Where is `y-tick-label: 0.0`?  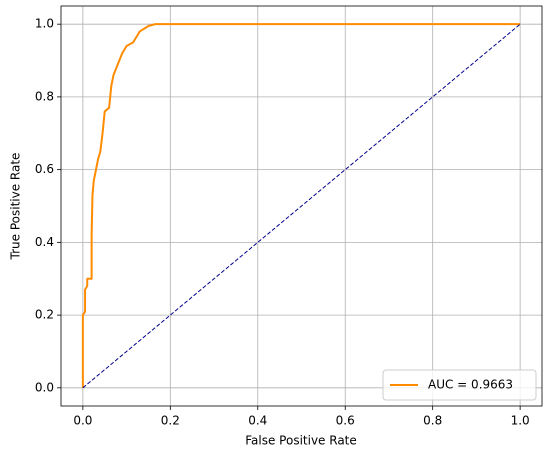 y-tick-label: 0.0 is located at coordinates (44, 387).